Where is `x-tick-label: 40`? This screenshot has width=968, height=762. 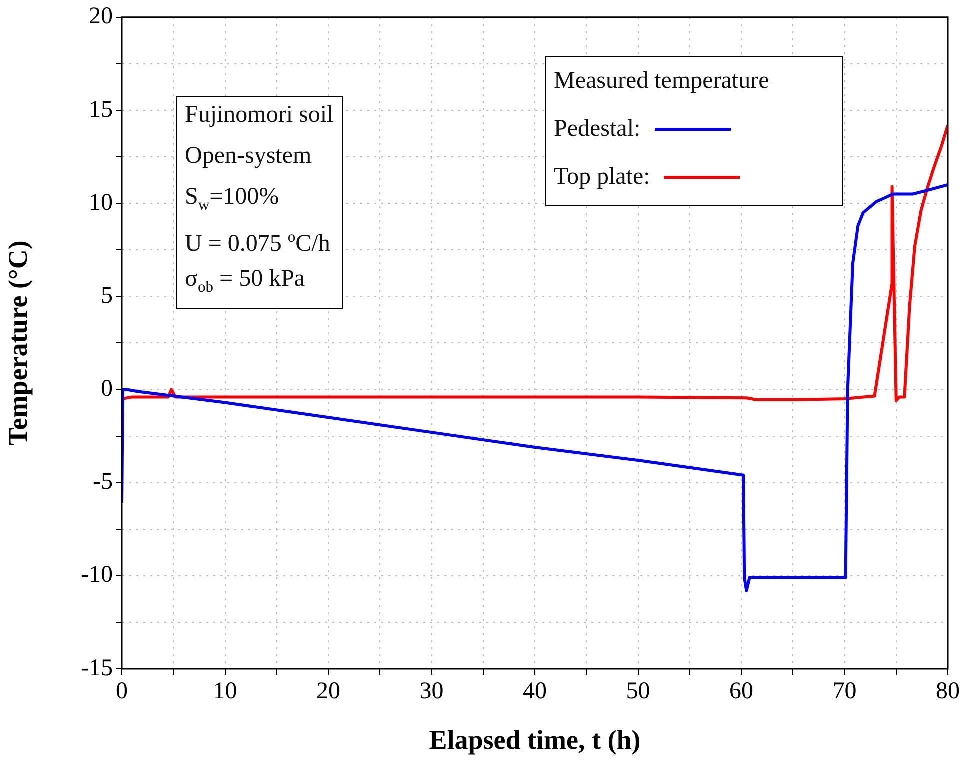 x-tick-label: 40 is located at coordinates (535, 691).